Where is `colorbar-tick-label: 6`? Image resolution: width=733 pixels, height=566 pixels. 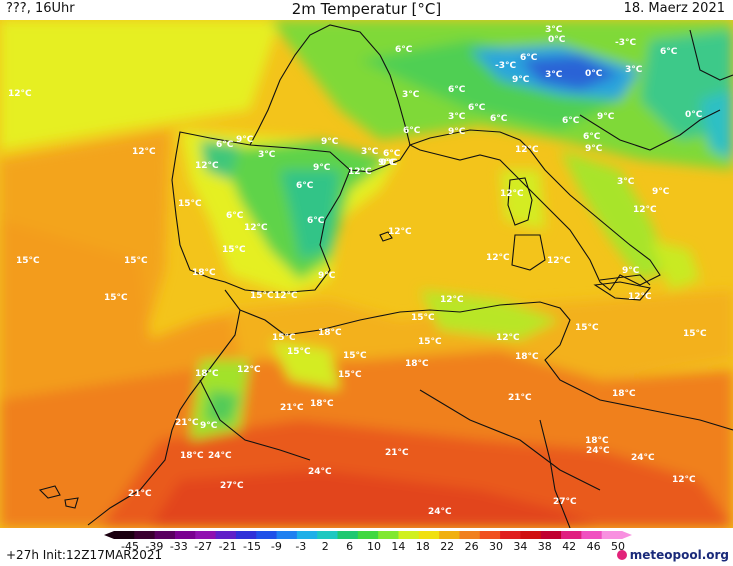
colorbar-tick-label: 6 is located at coordinates (350, 546).